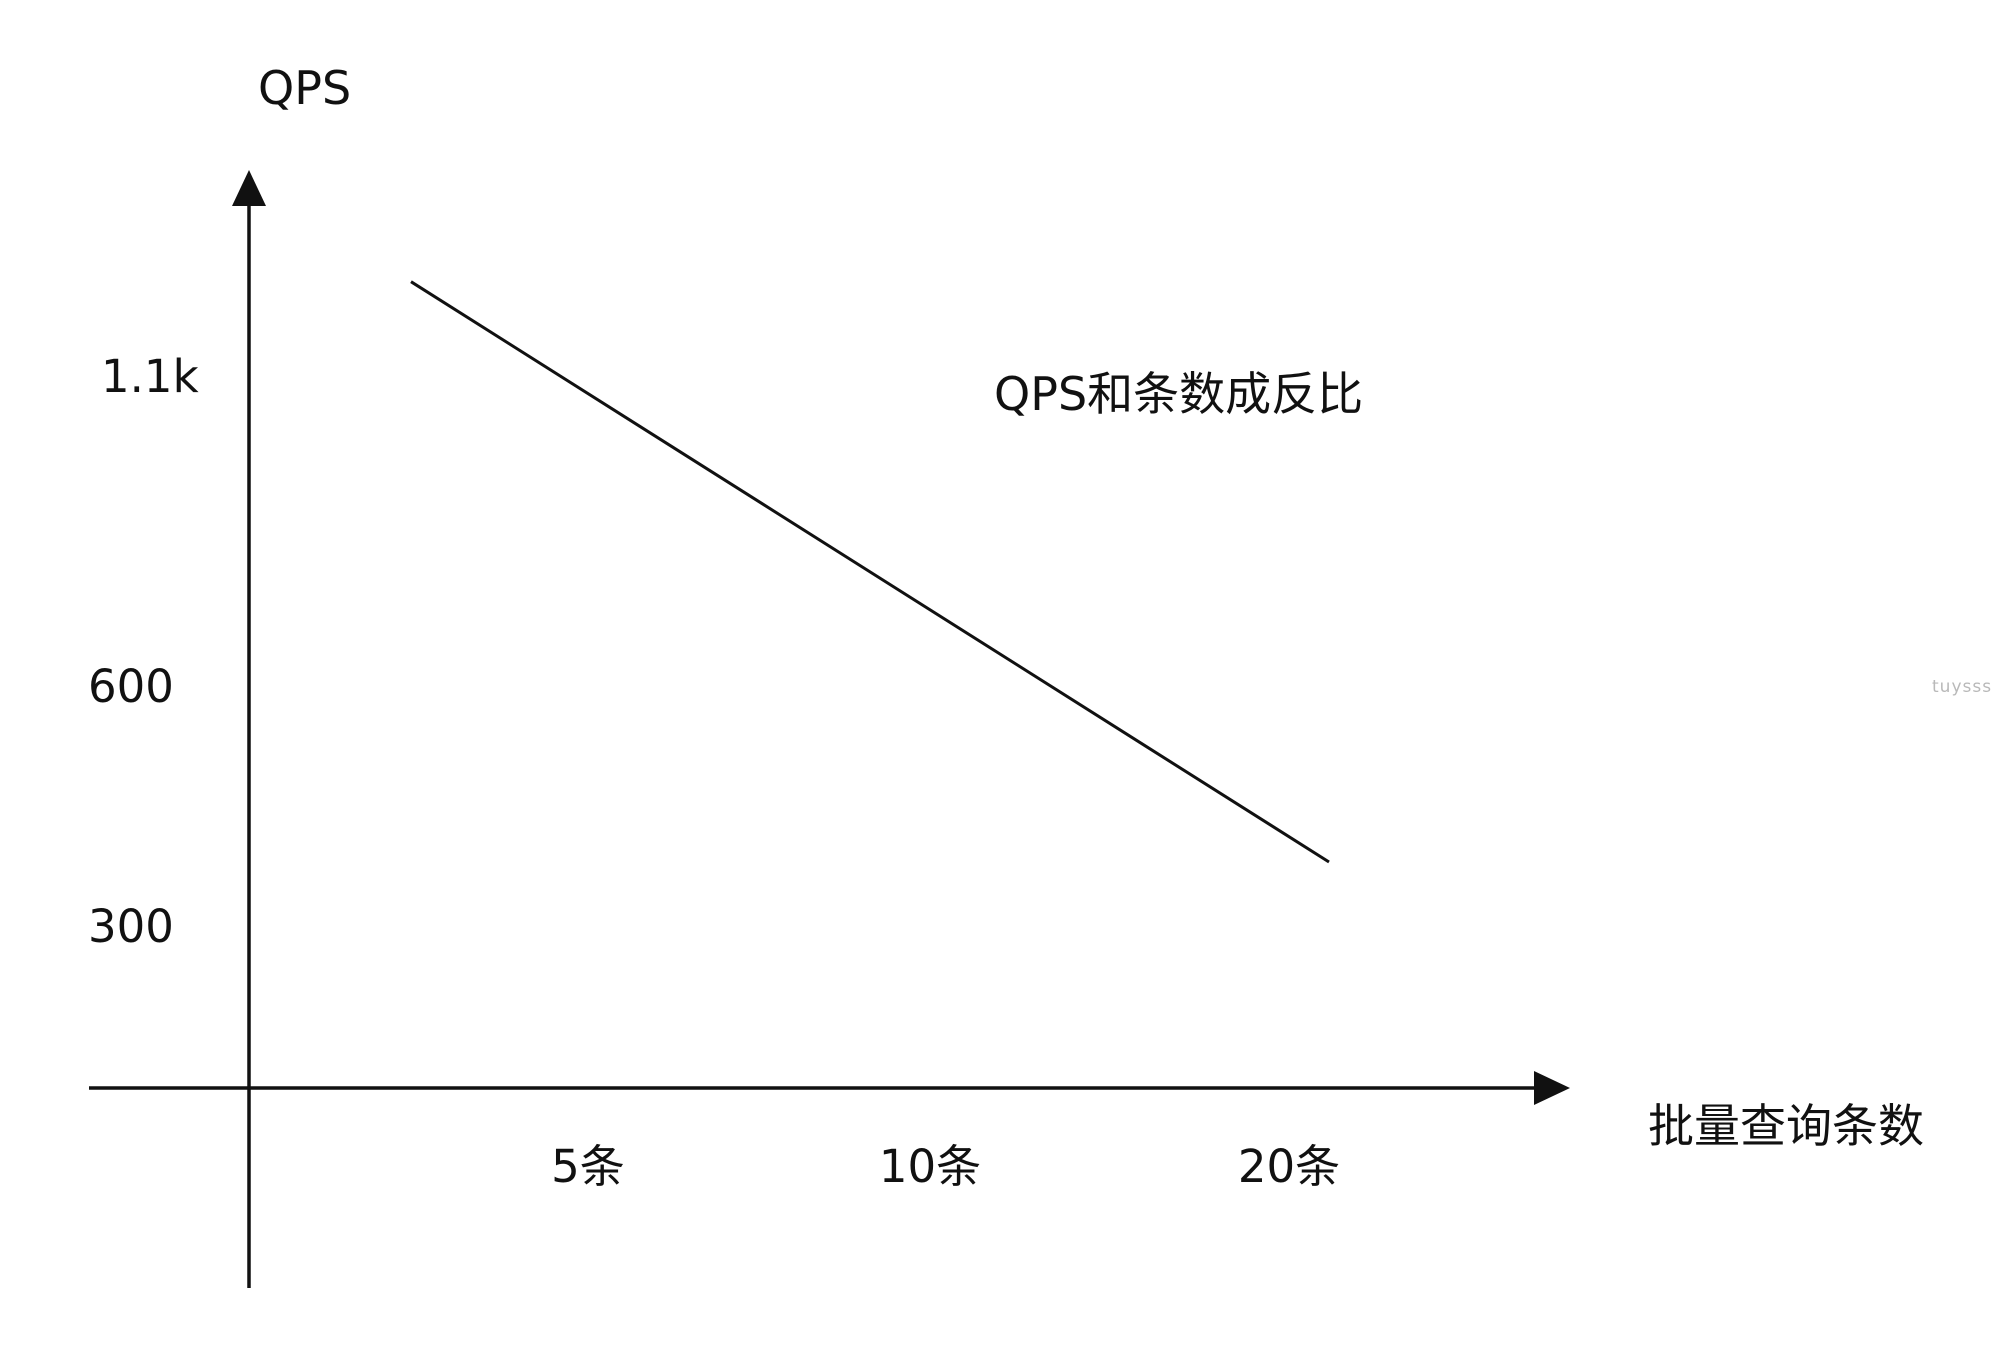 Image resolution: width=2004 pixels, height=1370 pixels. Describe the element at coordinates (1552, 1088) in the screenshot. I see `x-axis-arrow` at that location.